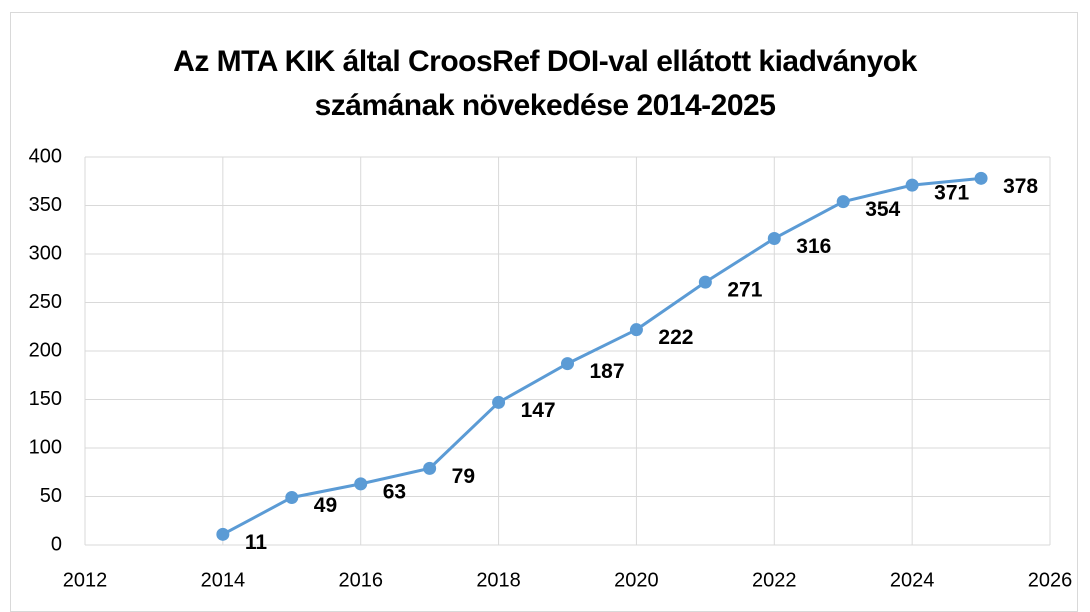 This screenshot has width=1090, height=612. I want to click on y-tick-label: 0, so click(56, 544).